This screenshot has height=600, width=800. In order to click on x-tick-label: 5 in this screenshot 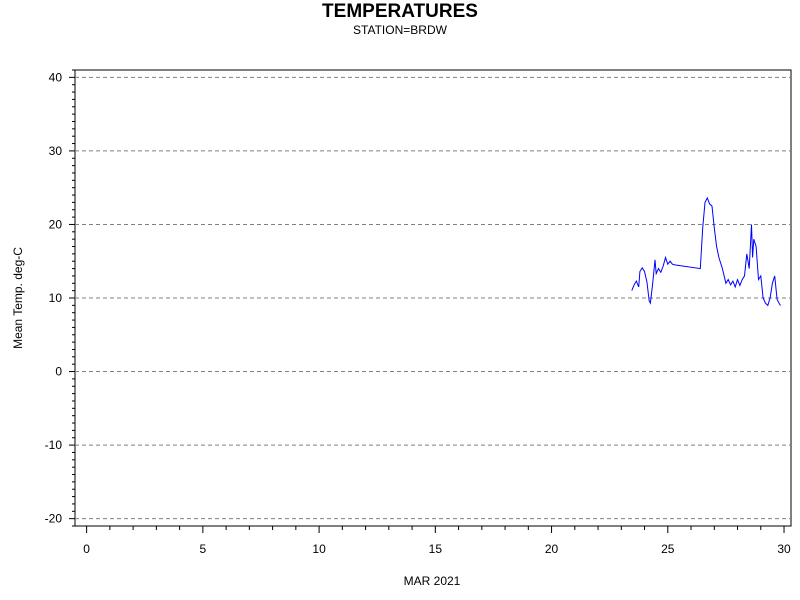, I will do `click(203, 549)`.